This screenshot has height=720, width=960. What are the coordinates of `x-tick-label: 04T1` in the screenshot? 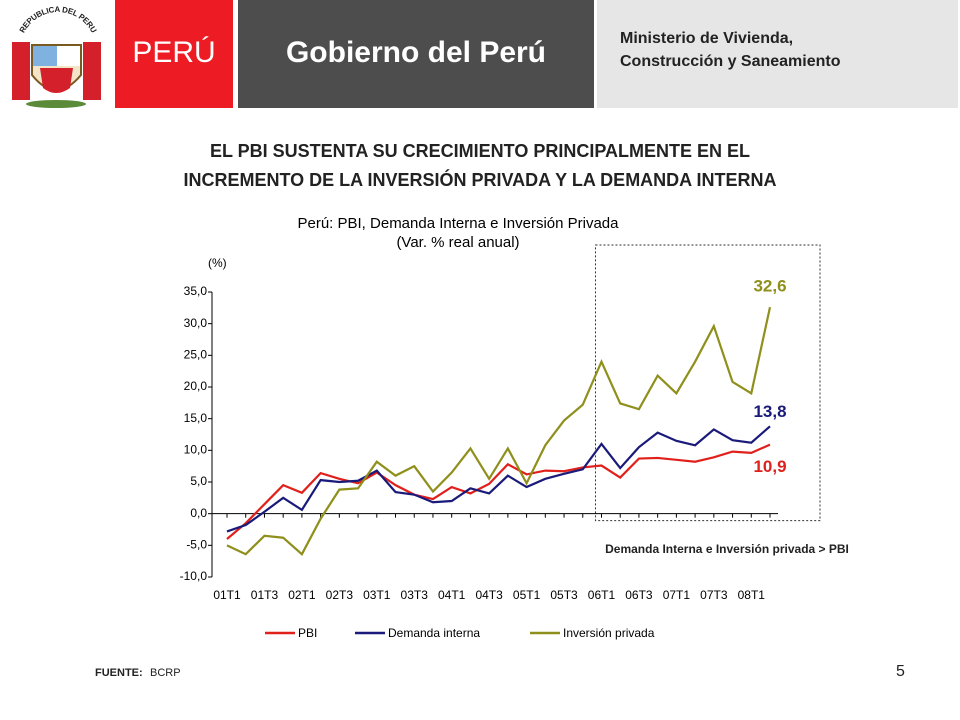 It's located at (452, 595).